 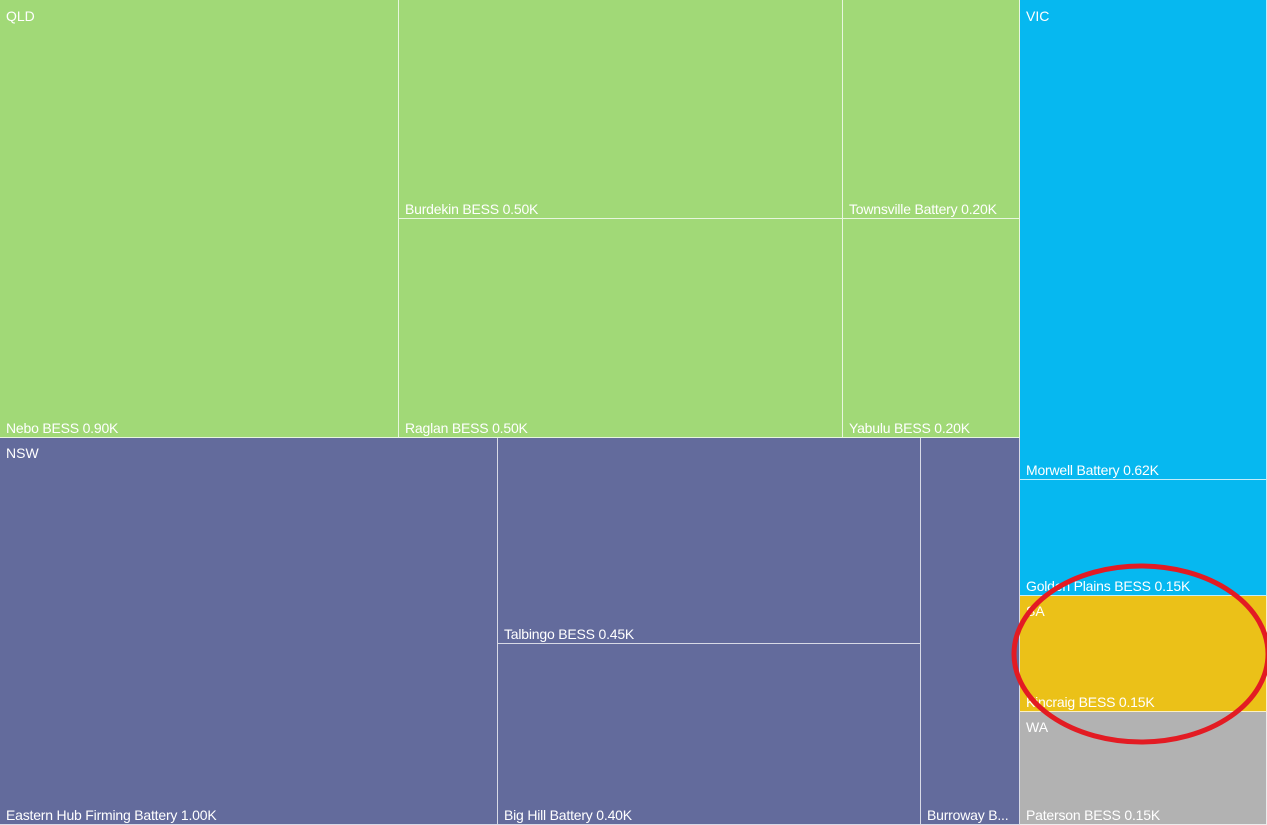 I want to click on tile-label: Townsville Battery 0.20K, so click(x=923, y=209).